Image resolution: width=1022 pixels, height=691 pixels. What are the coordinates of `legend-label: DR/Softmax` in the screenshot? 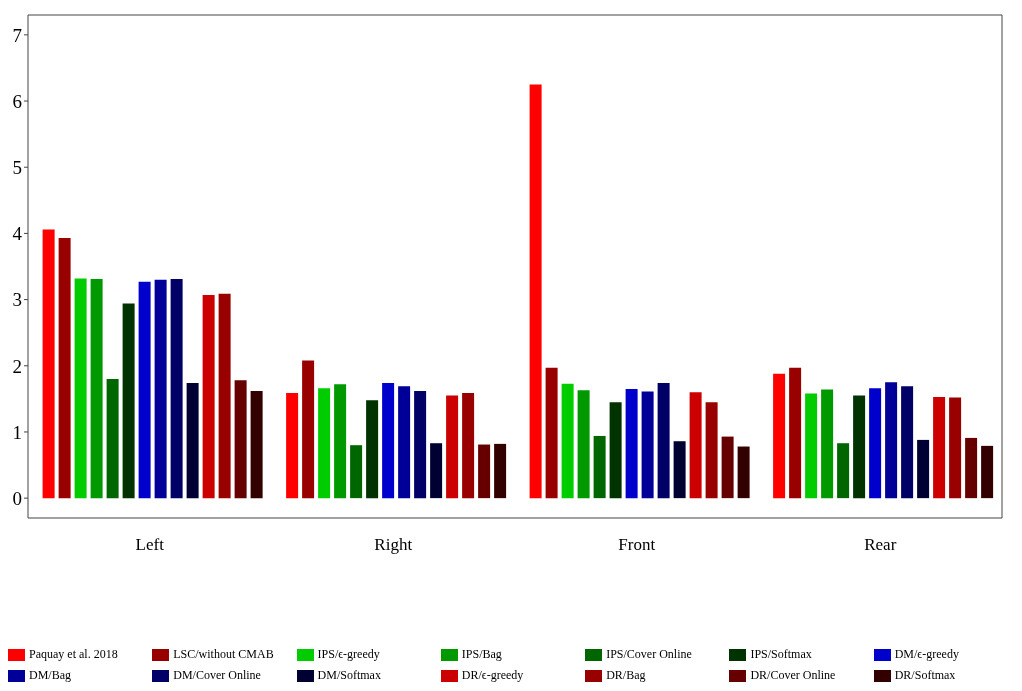 It's located at (925, 675).